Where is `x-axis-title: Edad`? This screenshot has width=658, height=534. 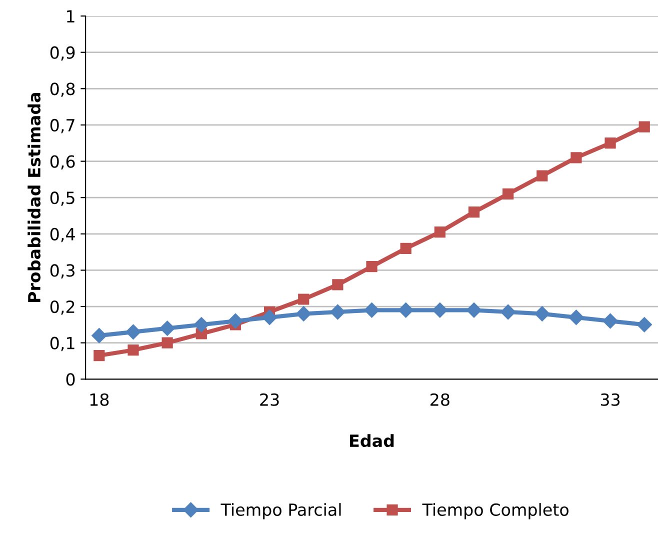 x-axis-title: Edad is located at coordinates (372, 441).